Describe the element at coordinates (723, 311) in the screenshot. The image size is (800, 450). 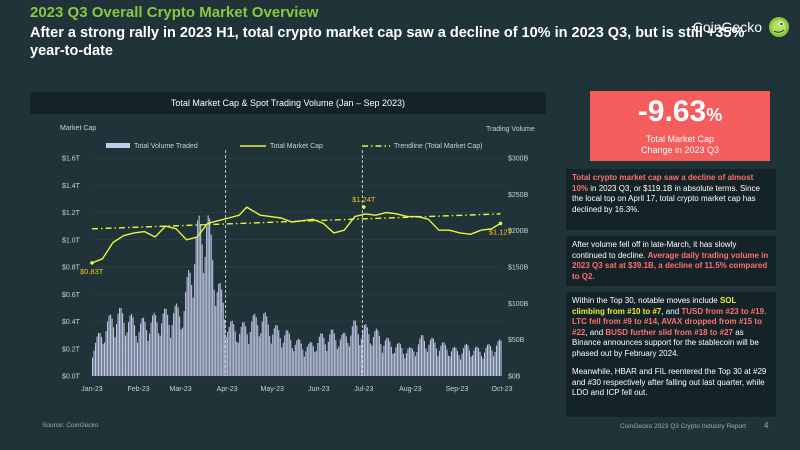
I see `note-rankings-tusd: TUSD from #23 to #19` at that location.